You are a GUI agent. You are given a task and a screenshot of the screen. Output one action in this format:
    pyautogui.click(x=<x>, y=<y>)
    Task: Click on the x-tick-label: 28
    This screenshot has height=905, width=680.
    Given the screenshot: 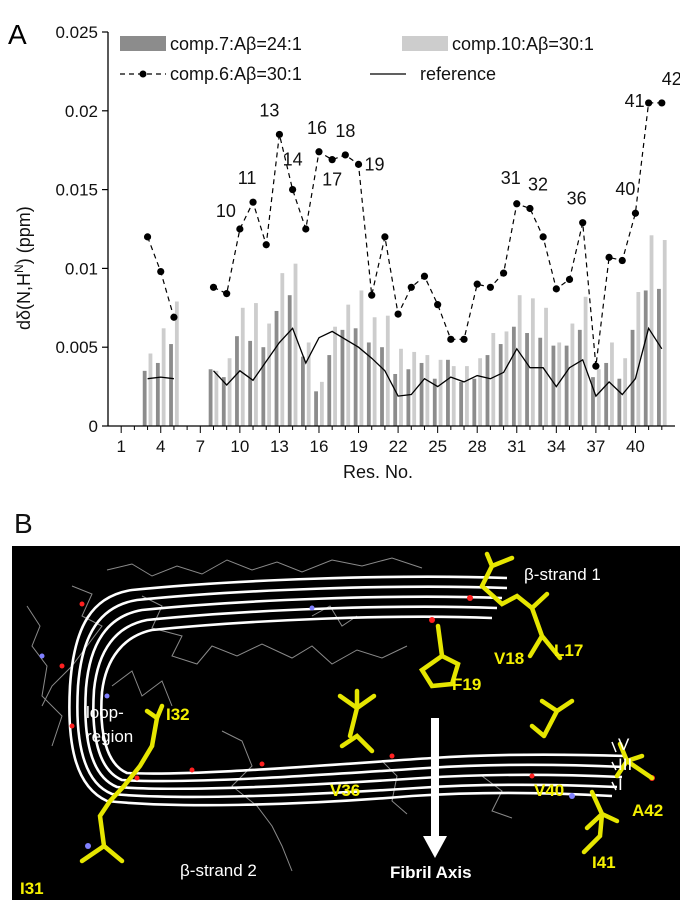 What is the action you would take?
    pyautogui.click(x=477, y=446)
    